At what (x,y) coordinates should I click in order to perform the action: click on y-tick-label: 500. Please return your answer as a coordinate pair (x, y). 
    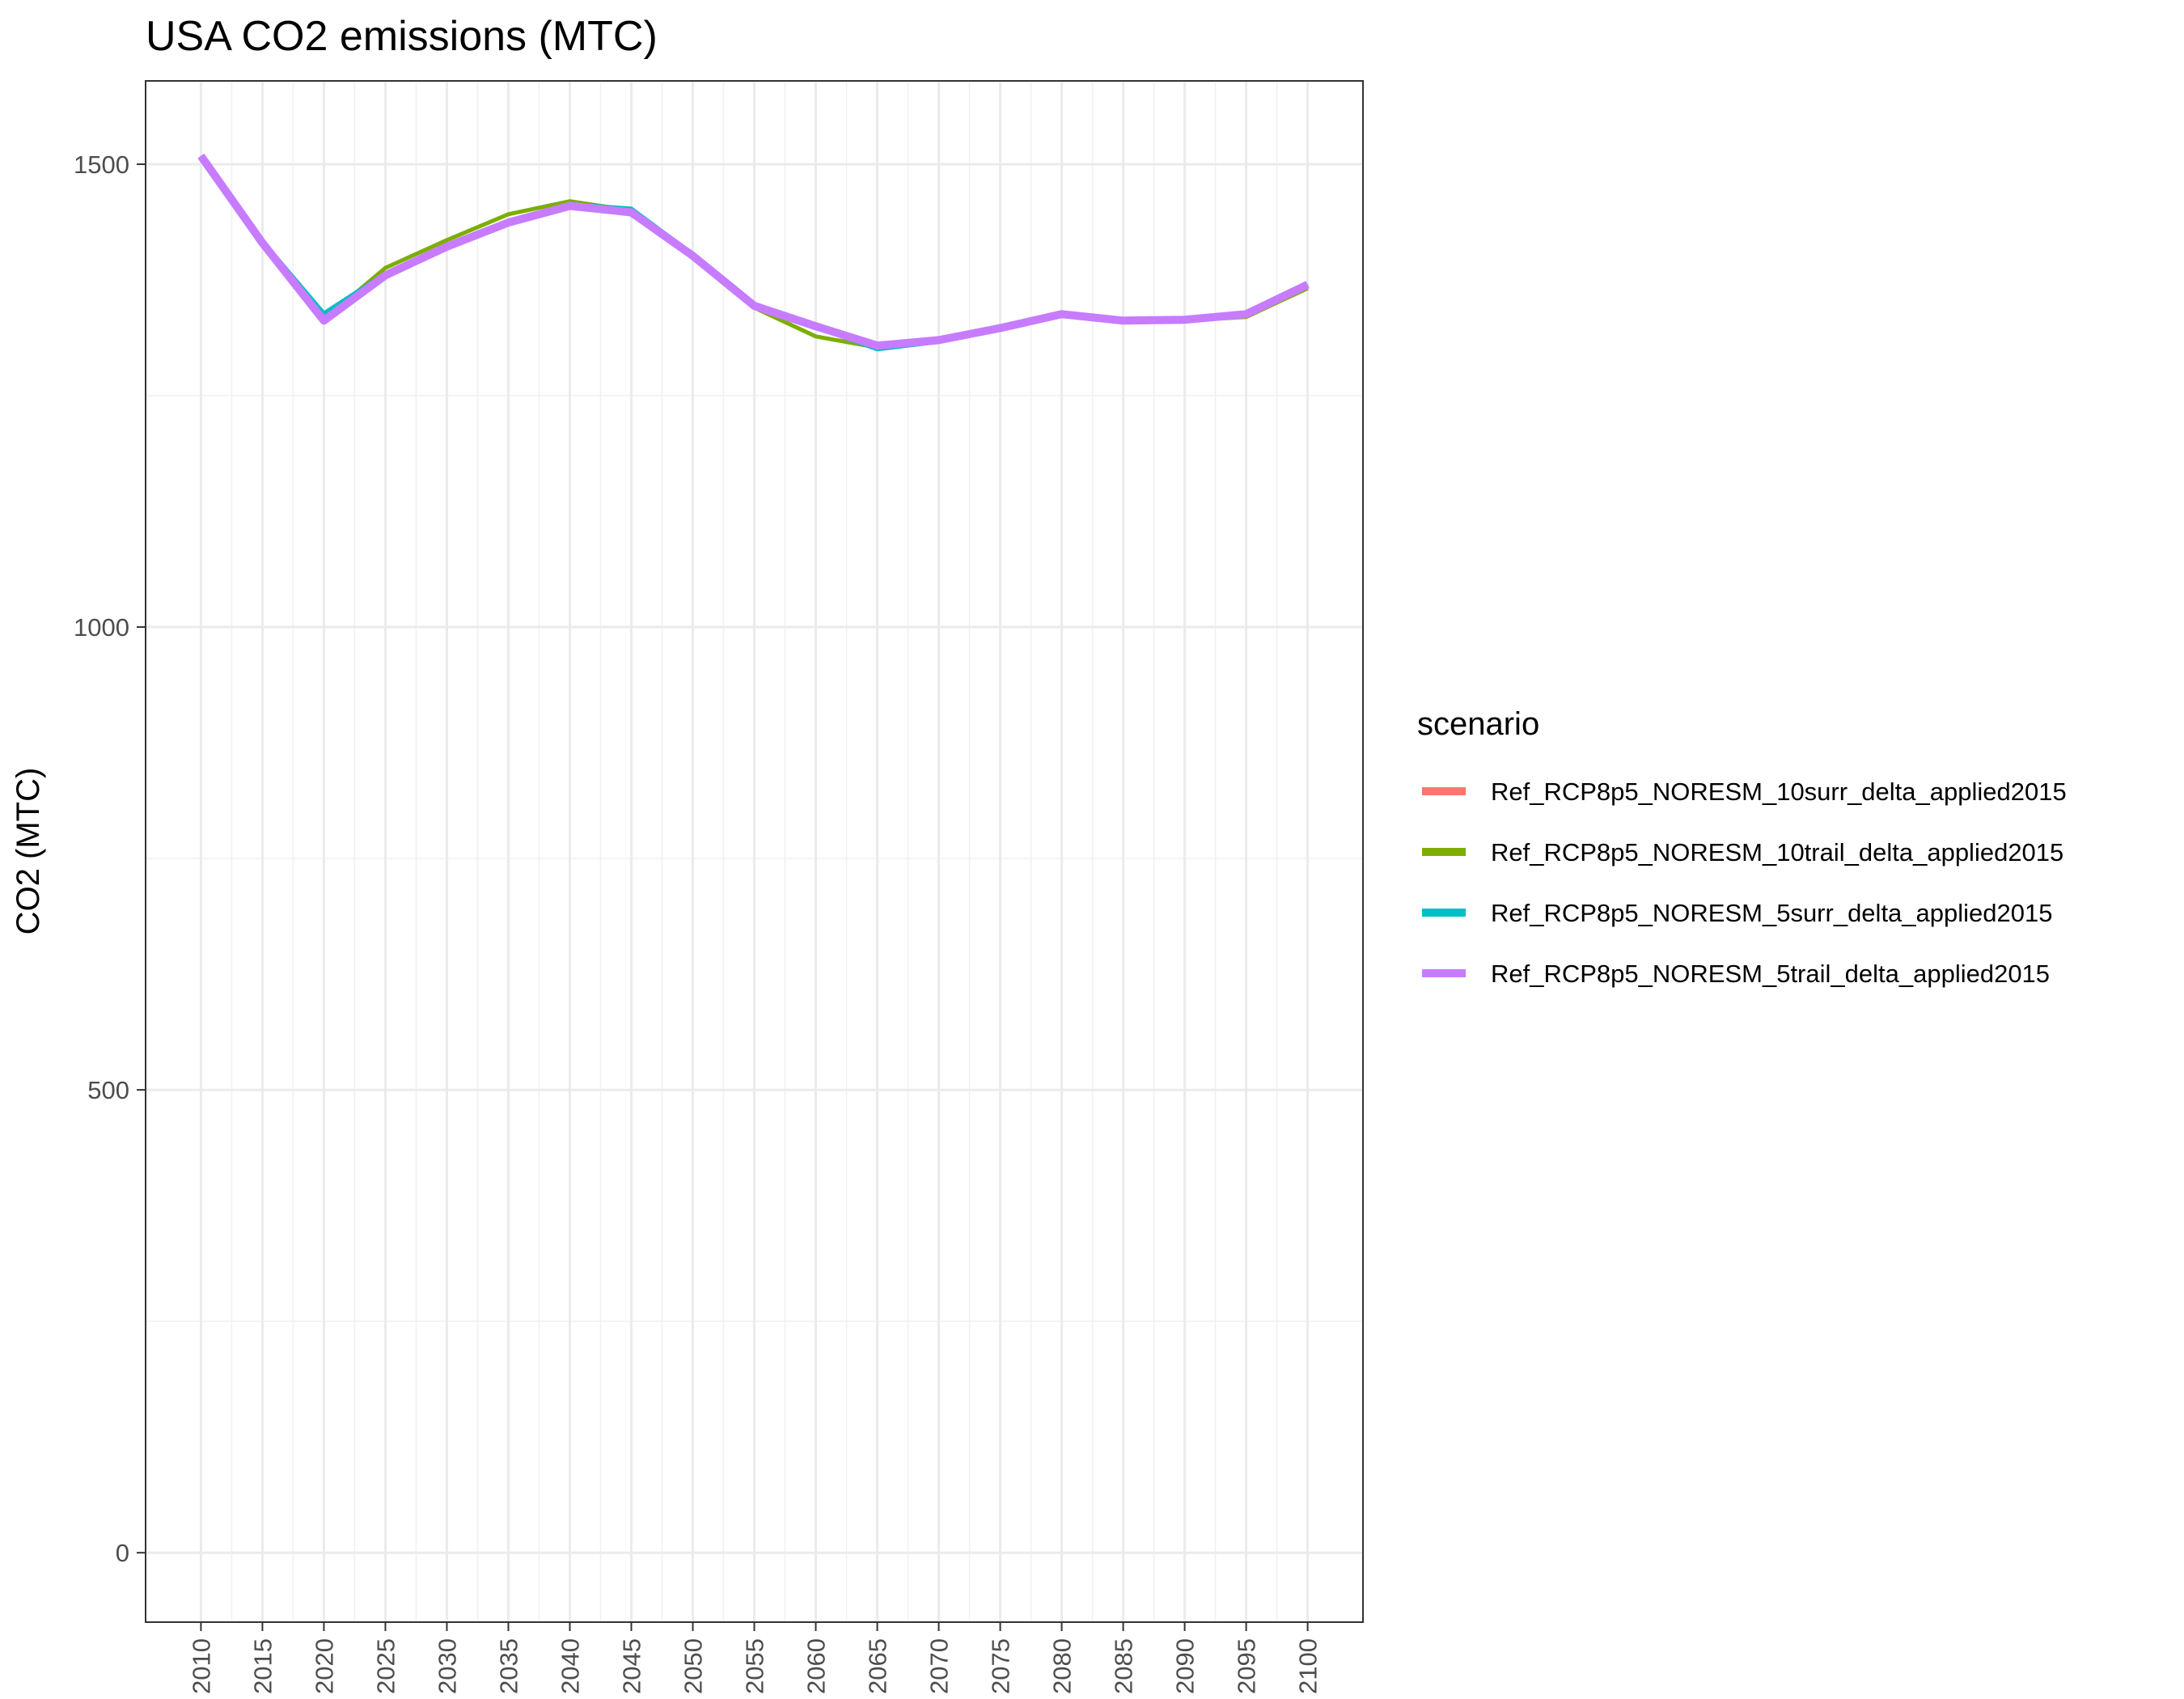
    Looking at the image, I should click on (108, 1090).